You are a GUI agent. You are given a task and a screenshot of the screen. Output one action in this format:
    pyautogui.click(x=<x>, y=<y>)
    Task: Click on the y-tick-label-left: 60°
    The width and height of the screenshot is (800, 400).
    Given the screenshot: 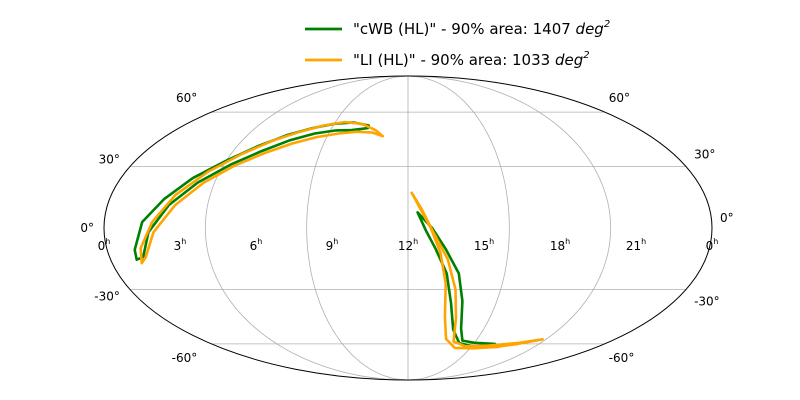 What is the action you would take?
    pyautogui.click(x=186, y=98)
    